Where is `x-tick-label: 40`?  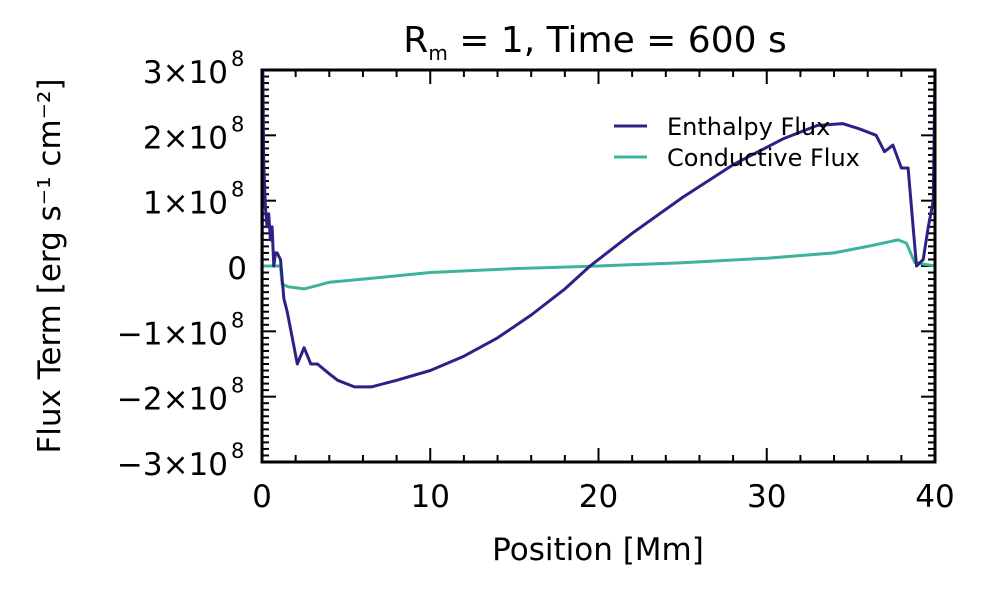
x-tick-label: 40 is located at coordinates (934, 497).